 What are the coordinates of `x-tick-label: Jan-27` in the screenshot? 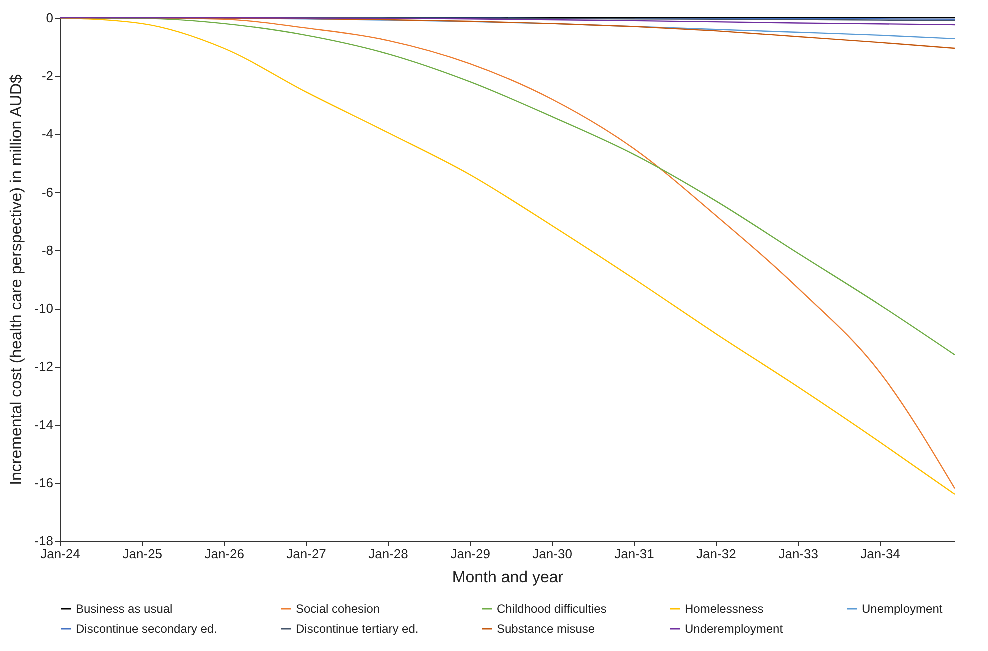 It's located at (306, 554).